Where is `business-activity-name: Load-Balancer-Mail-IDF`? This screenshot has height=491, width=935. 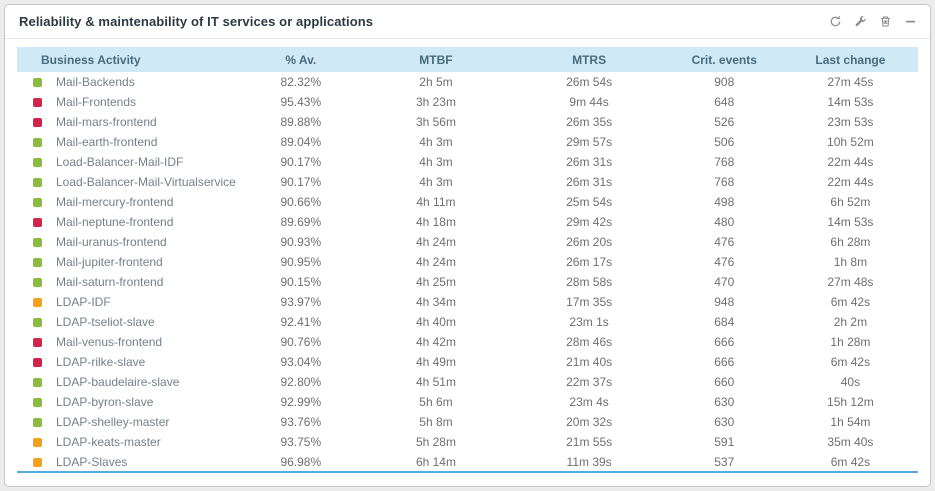 business-activity-name: Load-Balancer-Mail-IDF is located at coordinates (120, 162).